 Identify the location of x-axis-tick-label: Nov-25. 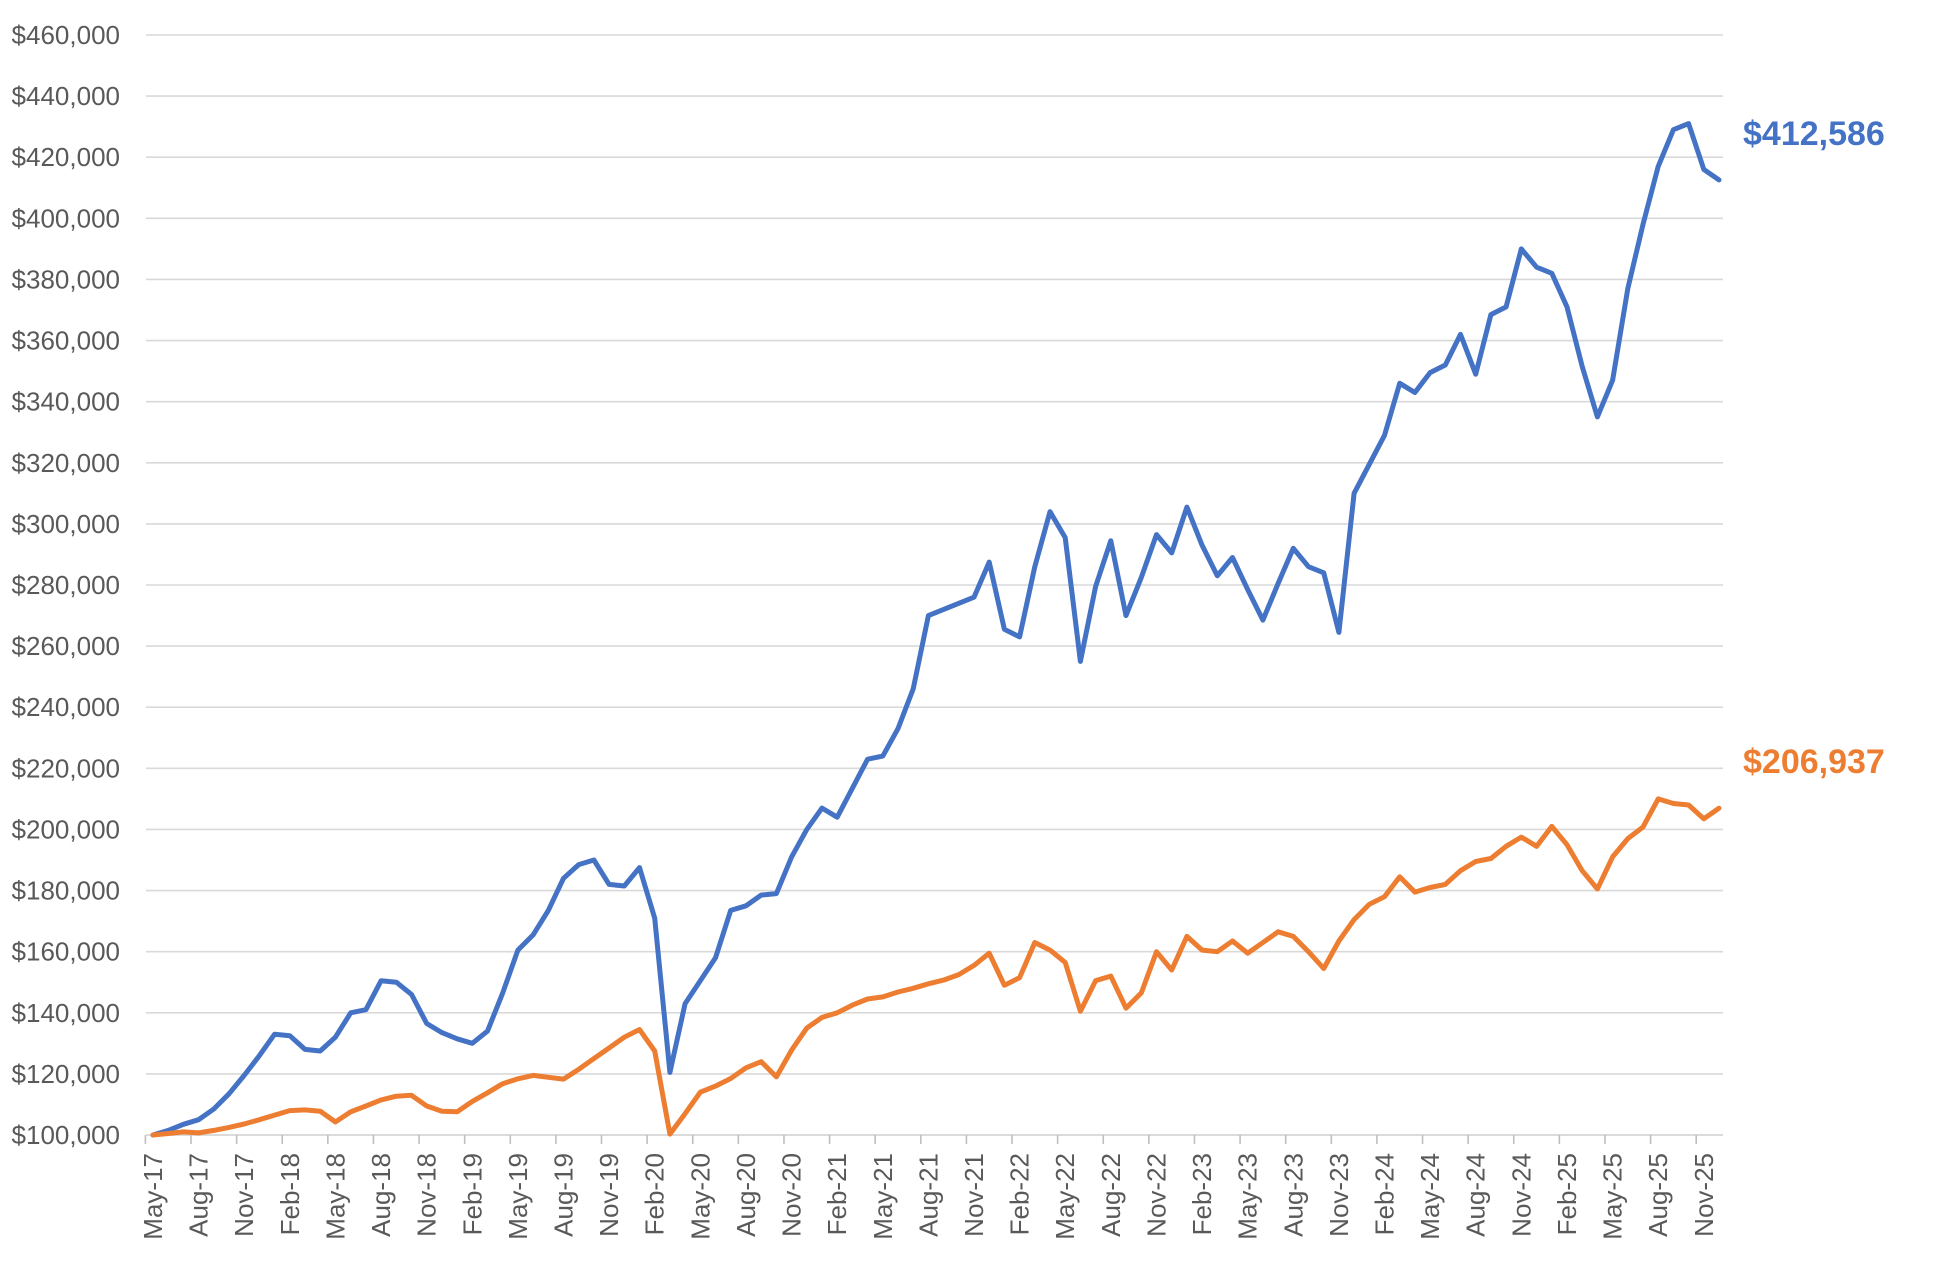
(1704, 1195).